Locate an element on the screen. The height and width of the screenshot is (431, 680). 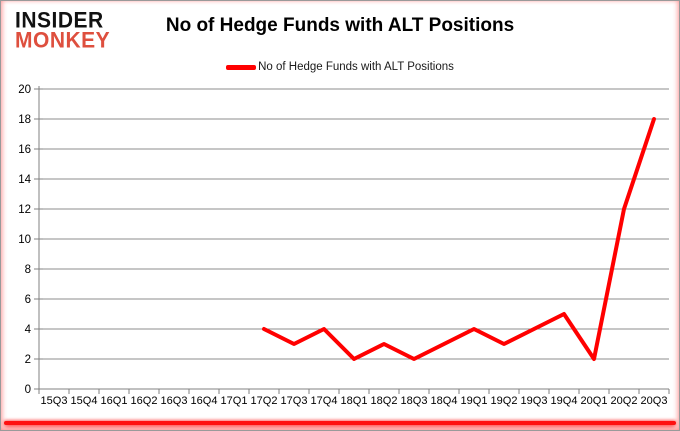
logo-text-monkey: MONKEY is located at coordinates (63, 40).